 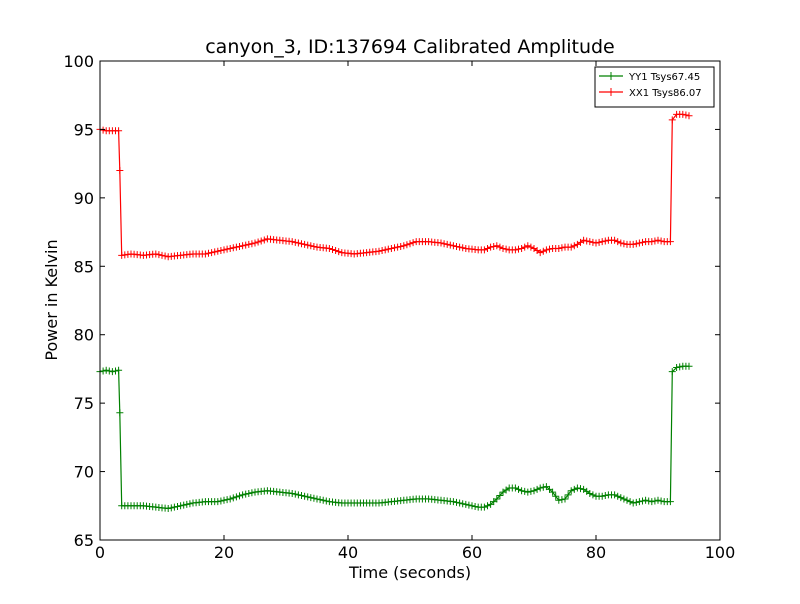 I want to click on y-tick-label: 70, so click(x=84, y=472).